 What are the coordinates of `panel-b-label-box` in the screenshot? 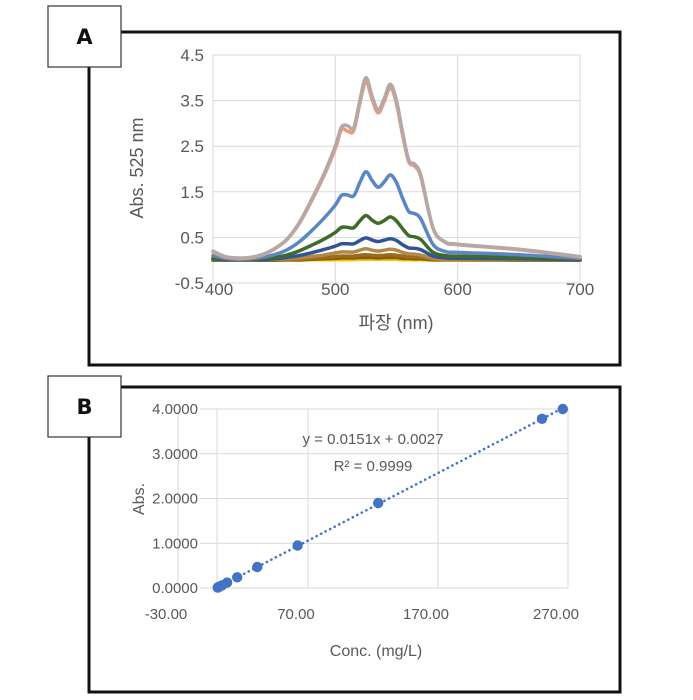 It's located at (84, 406).